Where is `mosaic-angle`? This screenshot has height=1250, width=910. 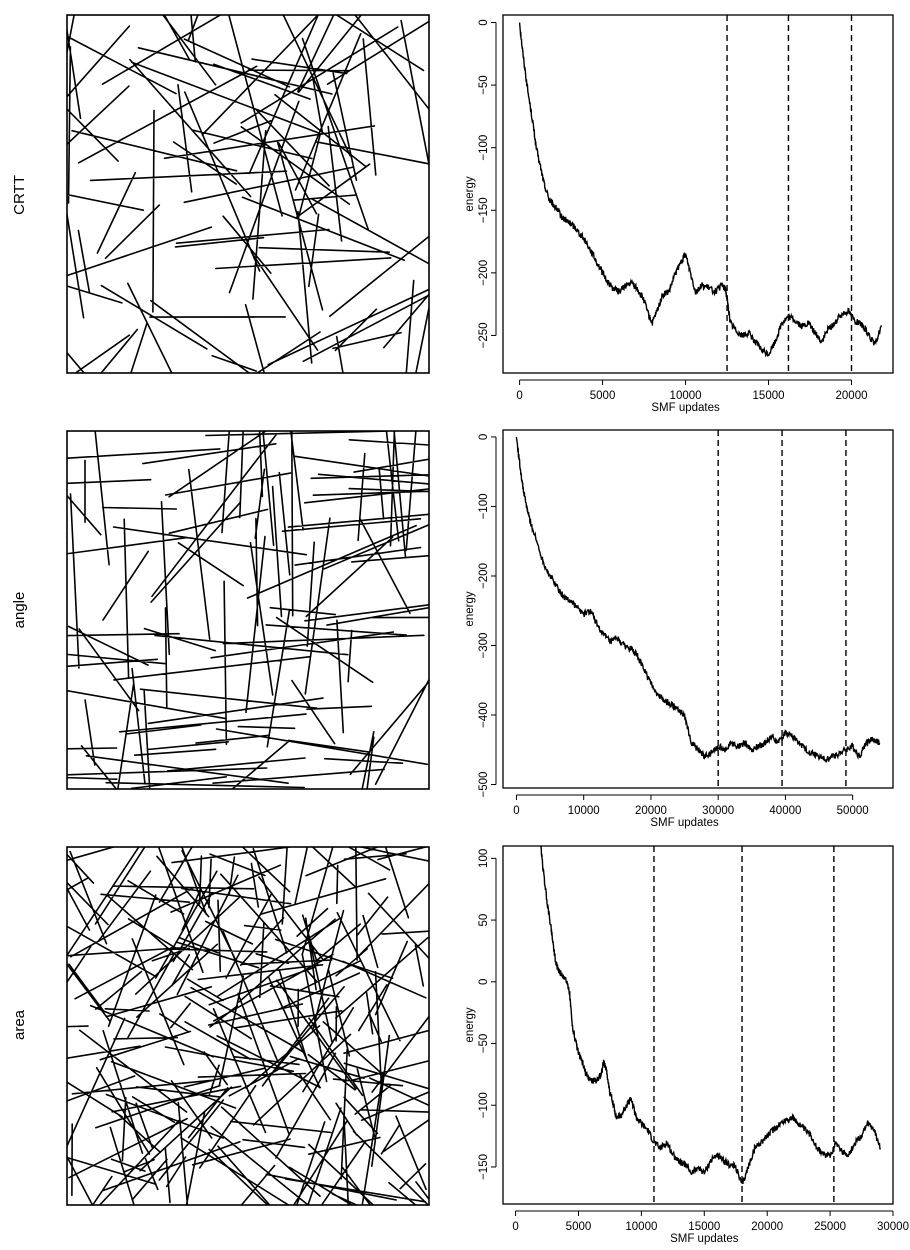 mosaic-angle is located at coordinates (248, 610).